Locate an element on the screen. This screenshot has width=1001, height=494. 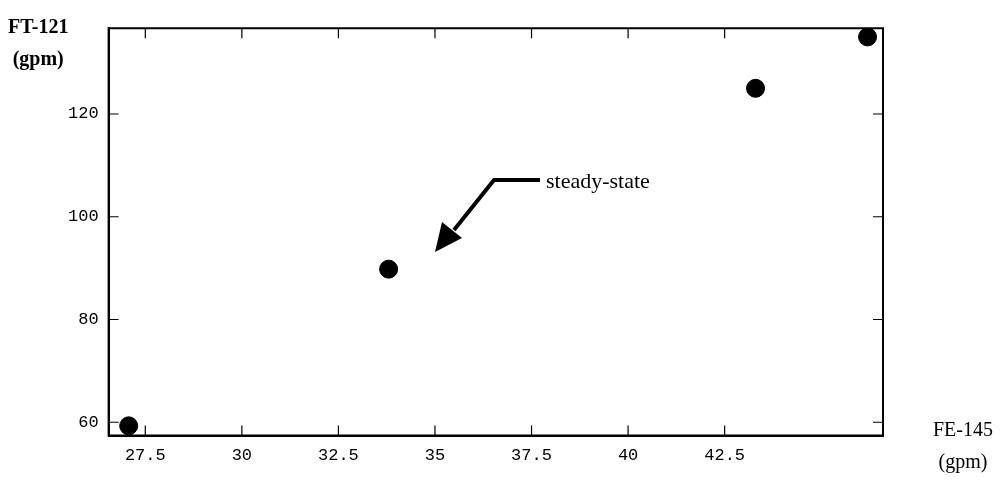
y-tick-label: 100 is located at coordinates (83, 217).